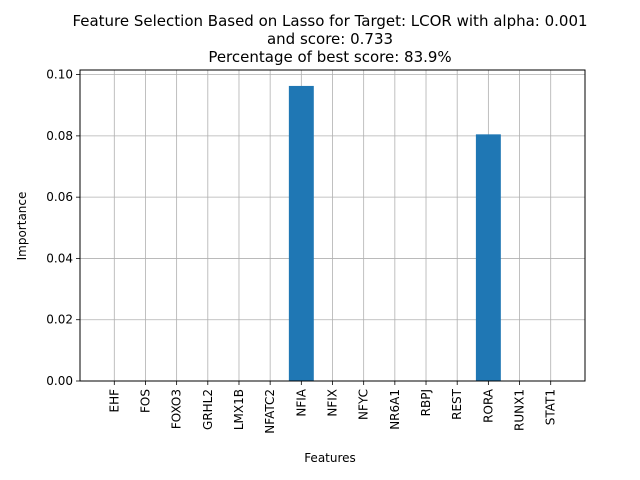 This screenshot has width=640, height=480. I want to click on x-tick-label: REST, so click(457, 404).